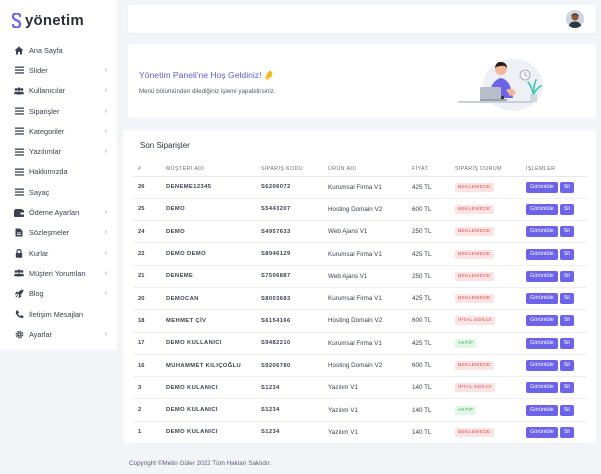  What do you see at coordinates (58, 50) in the screenshot?
I see `sidebar-item-ana-sayfa: Ana Sayfa` at bounding box center [58, 50].